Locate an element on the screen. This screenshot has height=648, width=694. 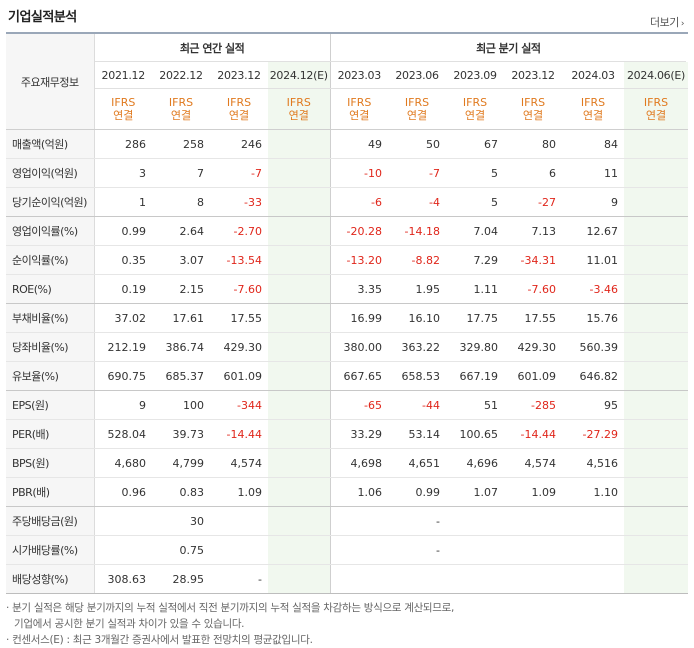
table-cell: 601.09 is located at coordinates (239, 376).